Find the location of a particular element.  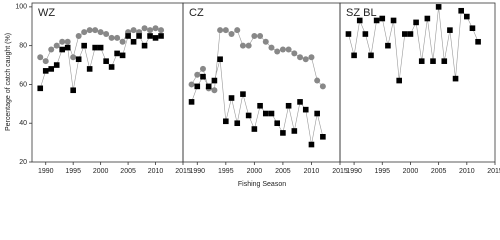

y-axis-label: Percentage of catch caught (%) is located at coordinates (8, 82).